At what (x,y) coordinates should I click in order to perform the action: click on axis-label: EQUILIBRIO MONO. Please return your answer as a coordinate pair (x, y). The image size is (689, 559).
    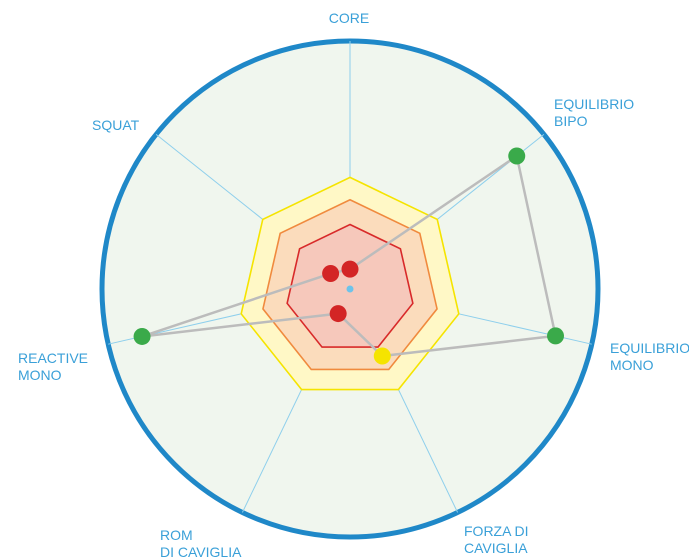
    Looking at the image, I should click on (649, 356).